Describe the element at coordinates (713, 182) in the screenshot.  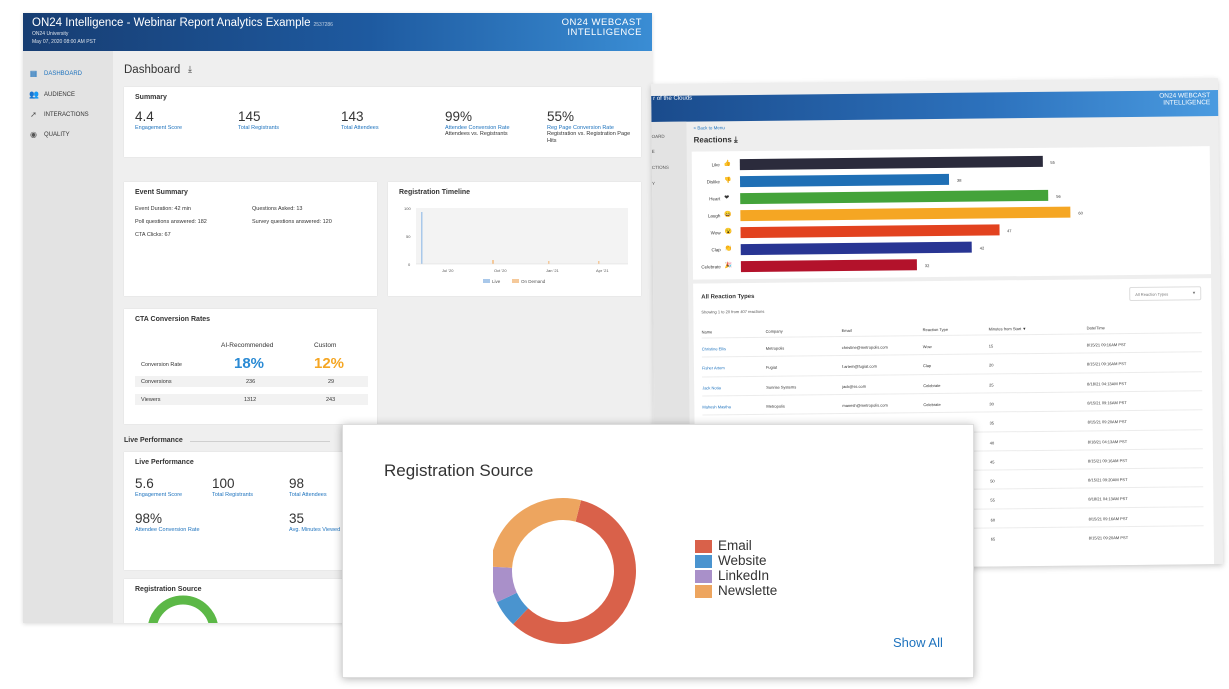
I see `category-label: Dislike` at that location.